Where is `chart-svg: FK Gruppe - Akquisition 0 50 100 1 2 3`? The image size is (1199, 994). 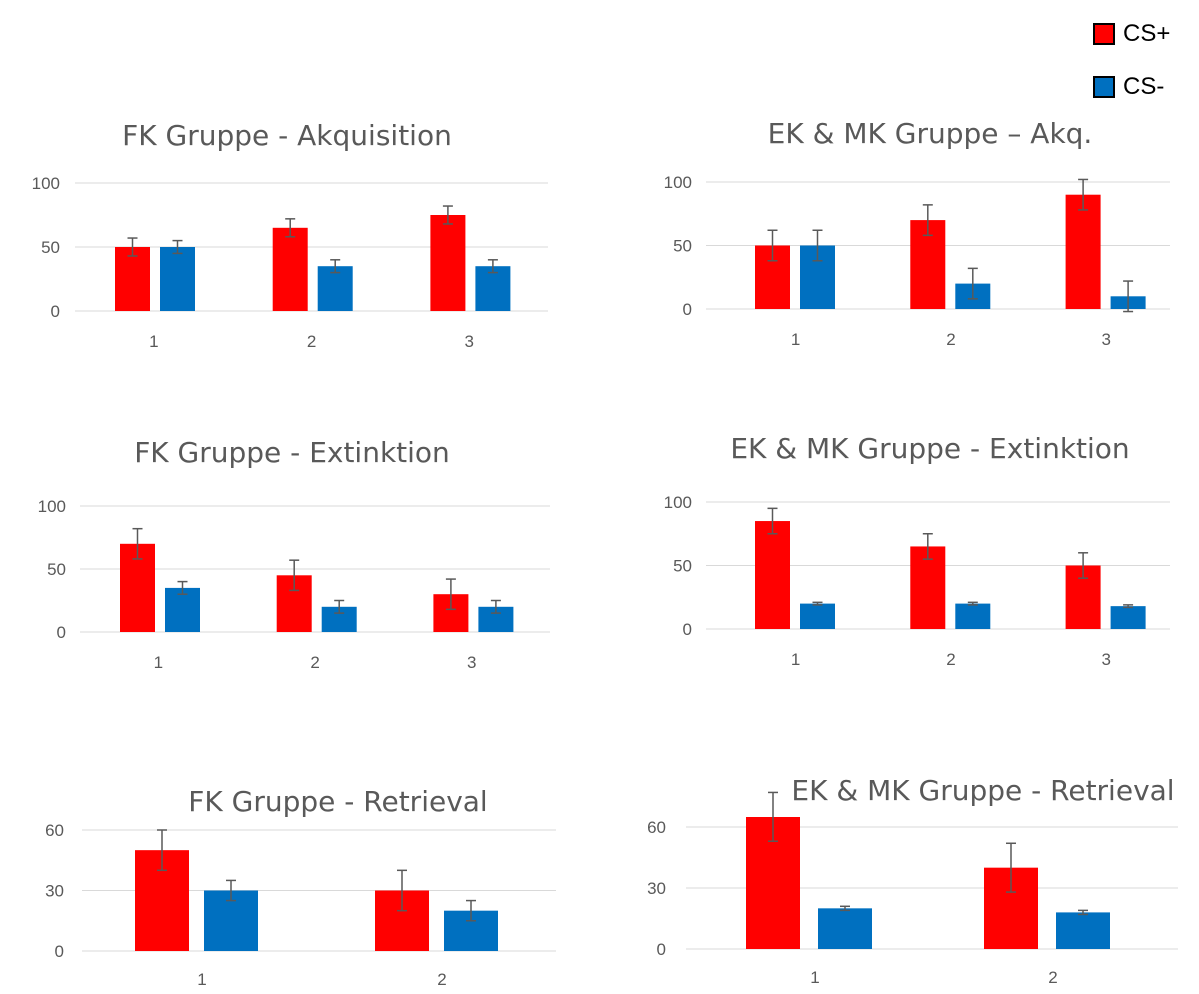
chart-svg: FK Gruppe - Akquisition 0 50 100 1 2 3 is located at coordinates (290, 235).